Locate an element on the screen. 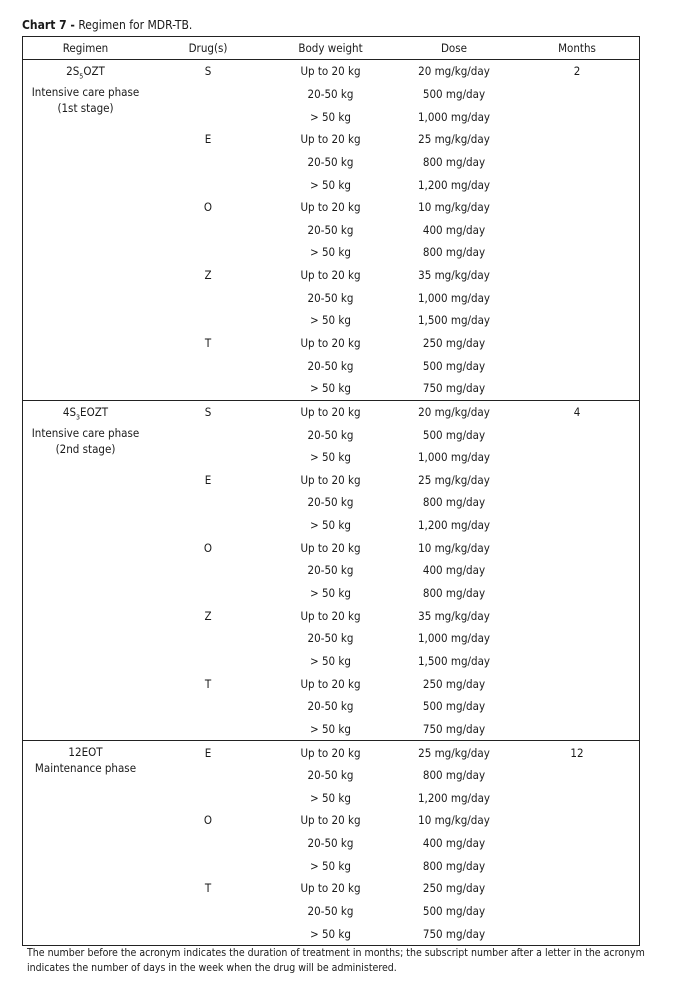  table-row: E Up to 20 kg 25 mg/kg/day 12 is located at coordinates (331, 752).